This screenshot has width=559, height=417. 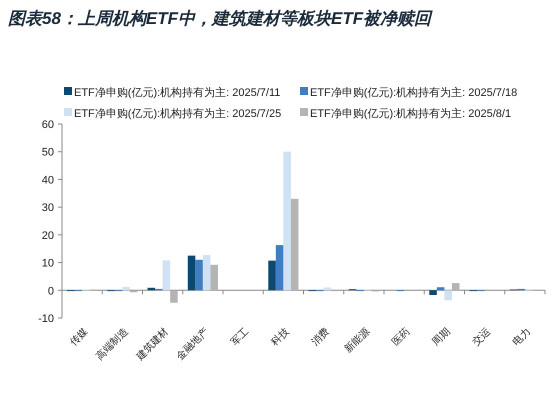 What do you see at coordinates (46, 319) in the screenshot?
I see `y-tick-label: -10` at bounding box center [46, 319].